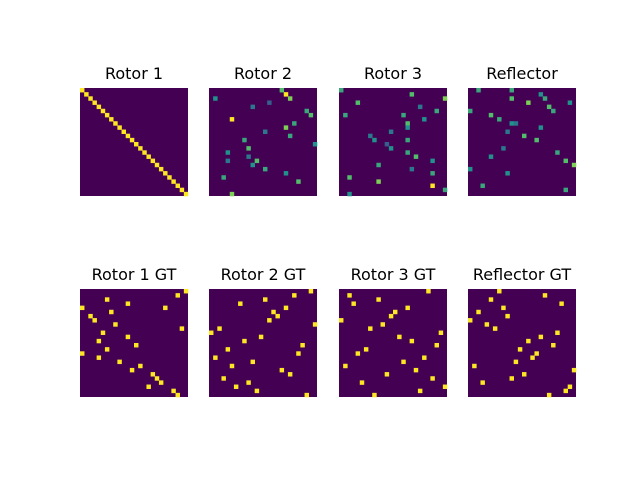  What do you see at coordinates (134, 73) in the screenshot?
I see `panel-title-rotor-1: Rotor 1` at bounding box center [134, 73].